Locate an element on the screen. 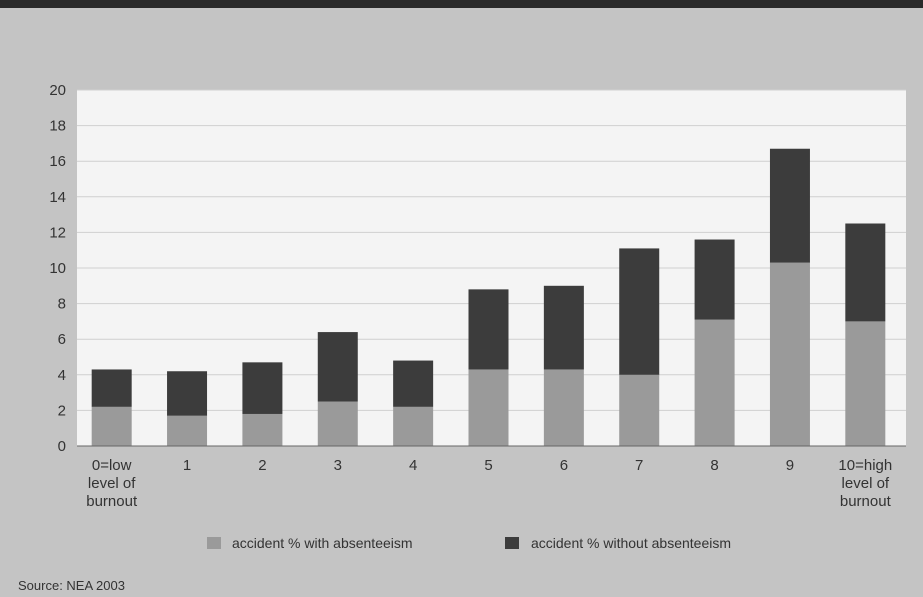 Image resolution: width=923 pixels, height=597 pixels. y-tick-label: 14 is located at coordinates (57, 197).